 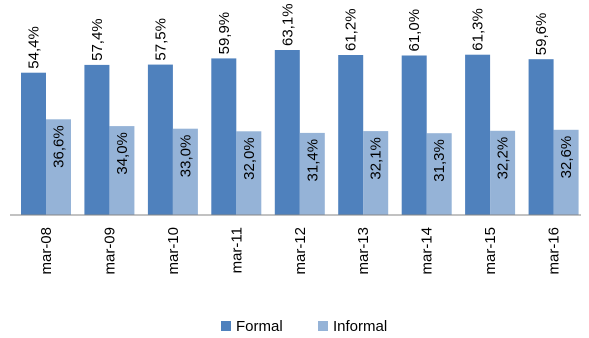 I want to click on legend: Formal Informal, so click(x=304, y=326).